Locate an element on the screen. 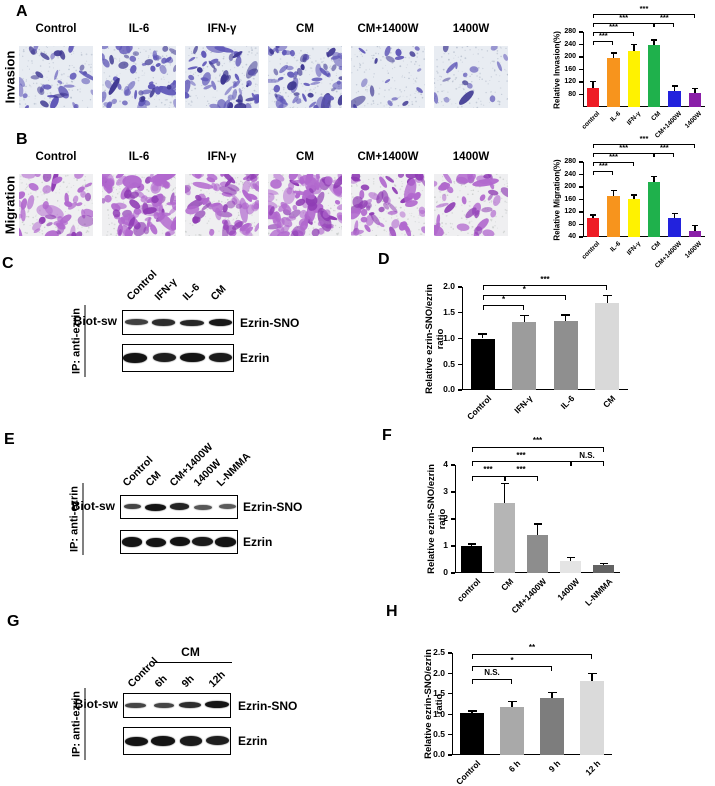 The image size is (715, 786). band-ezrin-sno-lane3 is located at coordinates (189, 705).